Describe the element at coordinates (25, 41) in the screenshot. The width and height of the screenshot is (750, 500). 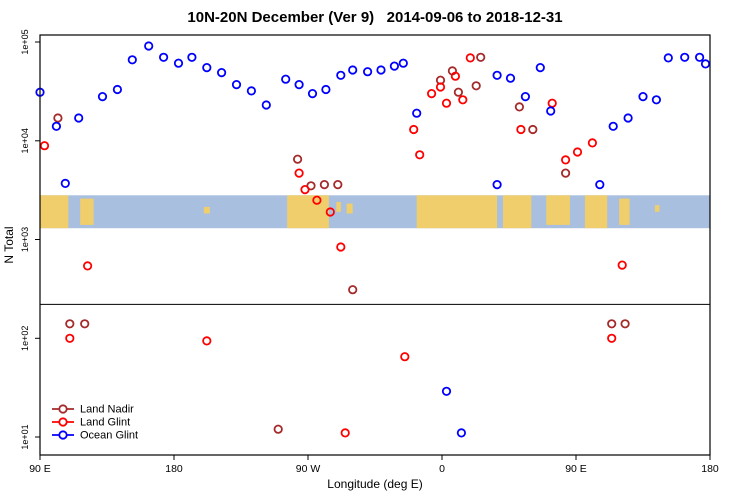
I see `y-tick-label: 1e+05` at that location.